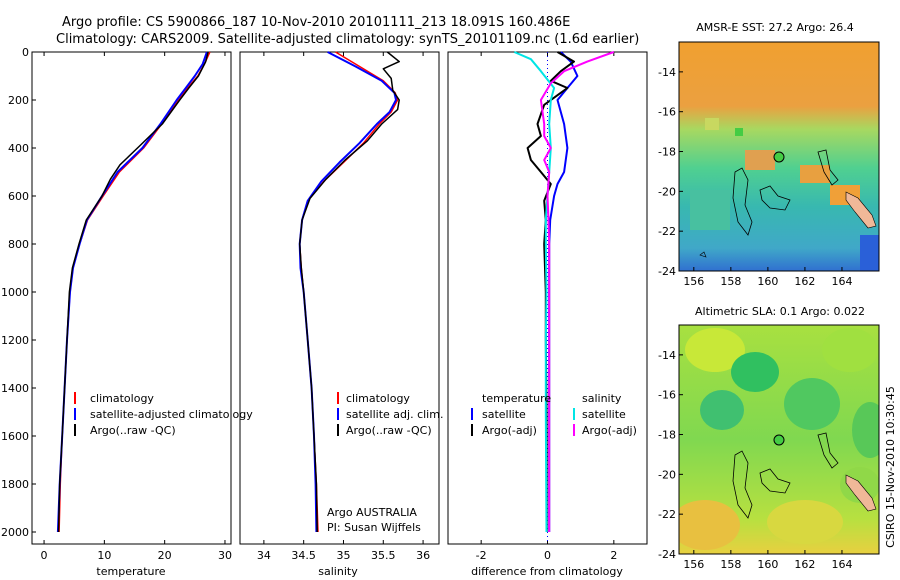 This screenshot has height=580, width=900. I want to click on series-line-satellite-salinity, so click(534, 292).